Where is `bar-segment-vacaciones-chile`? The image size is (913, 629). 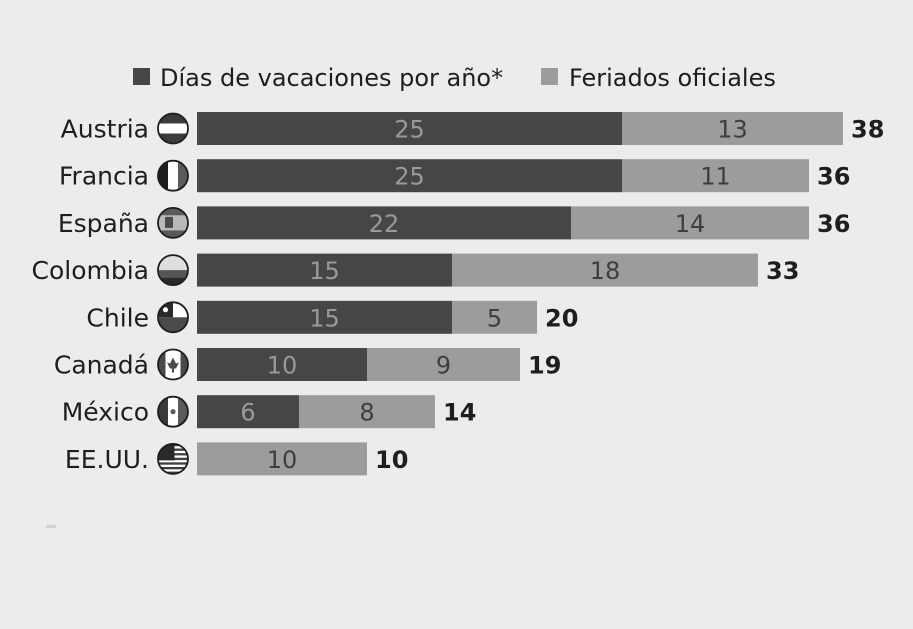
bar-segment-vacaciones-chile is located at coordinates (324, 317).